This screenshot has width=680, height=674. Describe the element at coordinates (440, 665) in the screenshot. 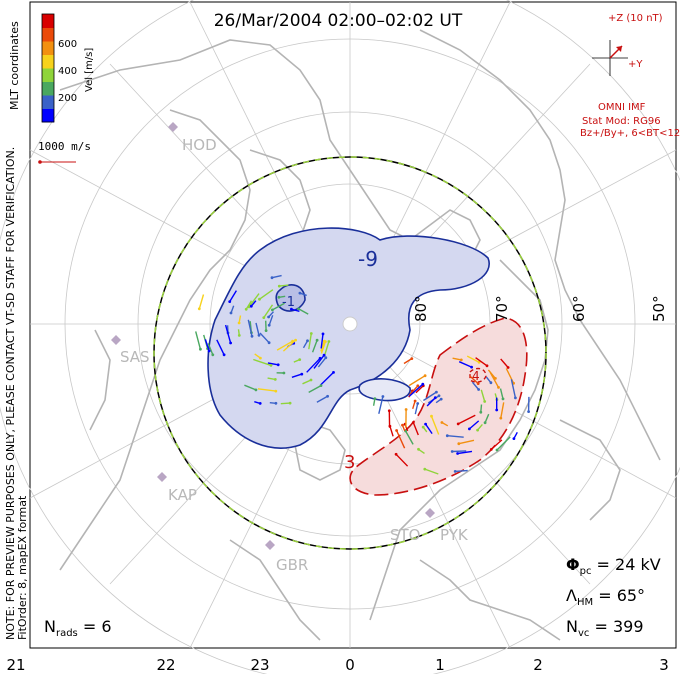

I see `mlt-tick-1: 1` at that location.